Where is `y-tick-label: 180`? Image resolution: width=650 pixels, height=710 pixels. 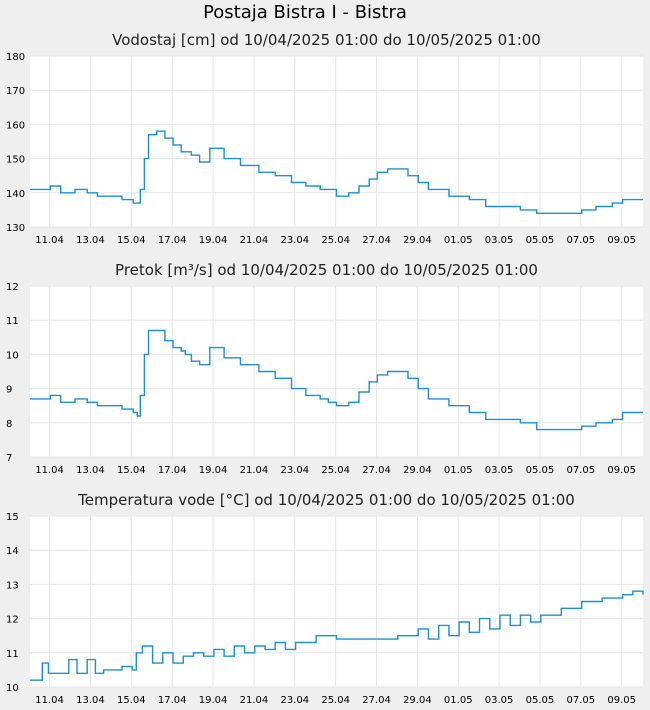
y-tick-label: 180 is located at coordinates (15, 57).